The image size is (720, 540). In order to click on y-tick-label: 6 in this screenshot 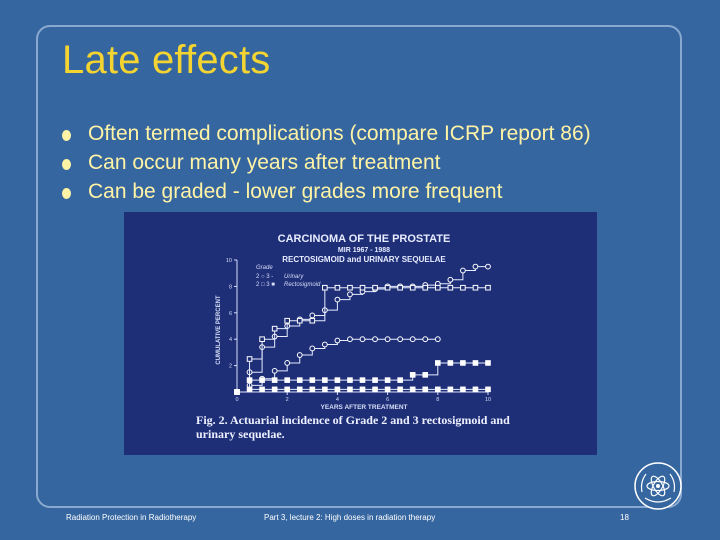, I will do `click(230, 314)`.